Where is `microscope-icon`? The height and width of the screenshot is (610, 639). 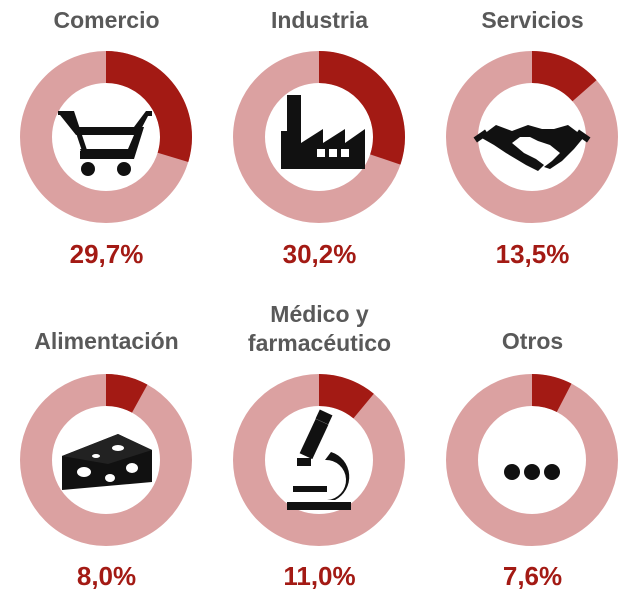
microscope-icon is located at coordinates (319, 459).